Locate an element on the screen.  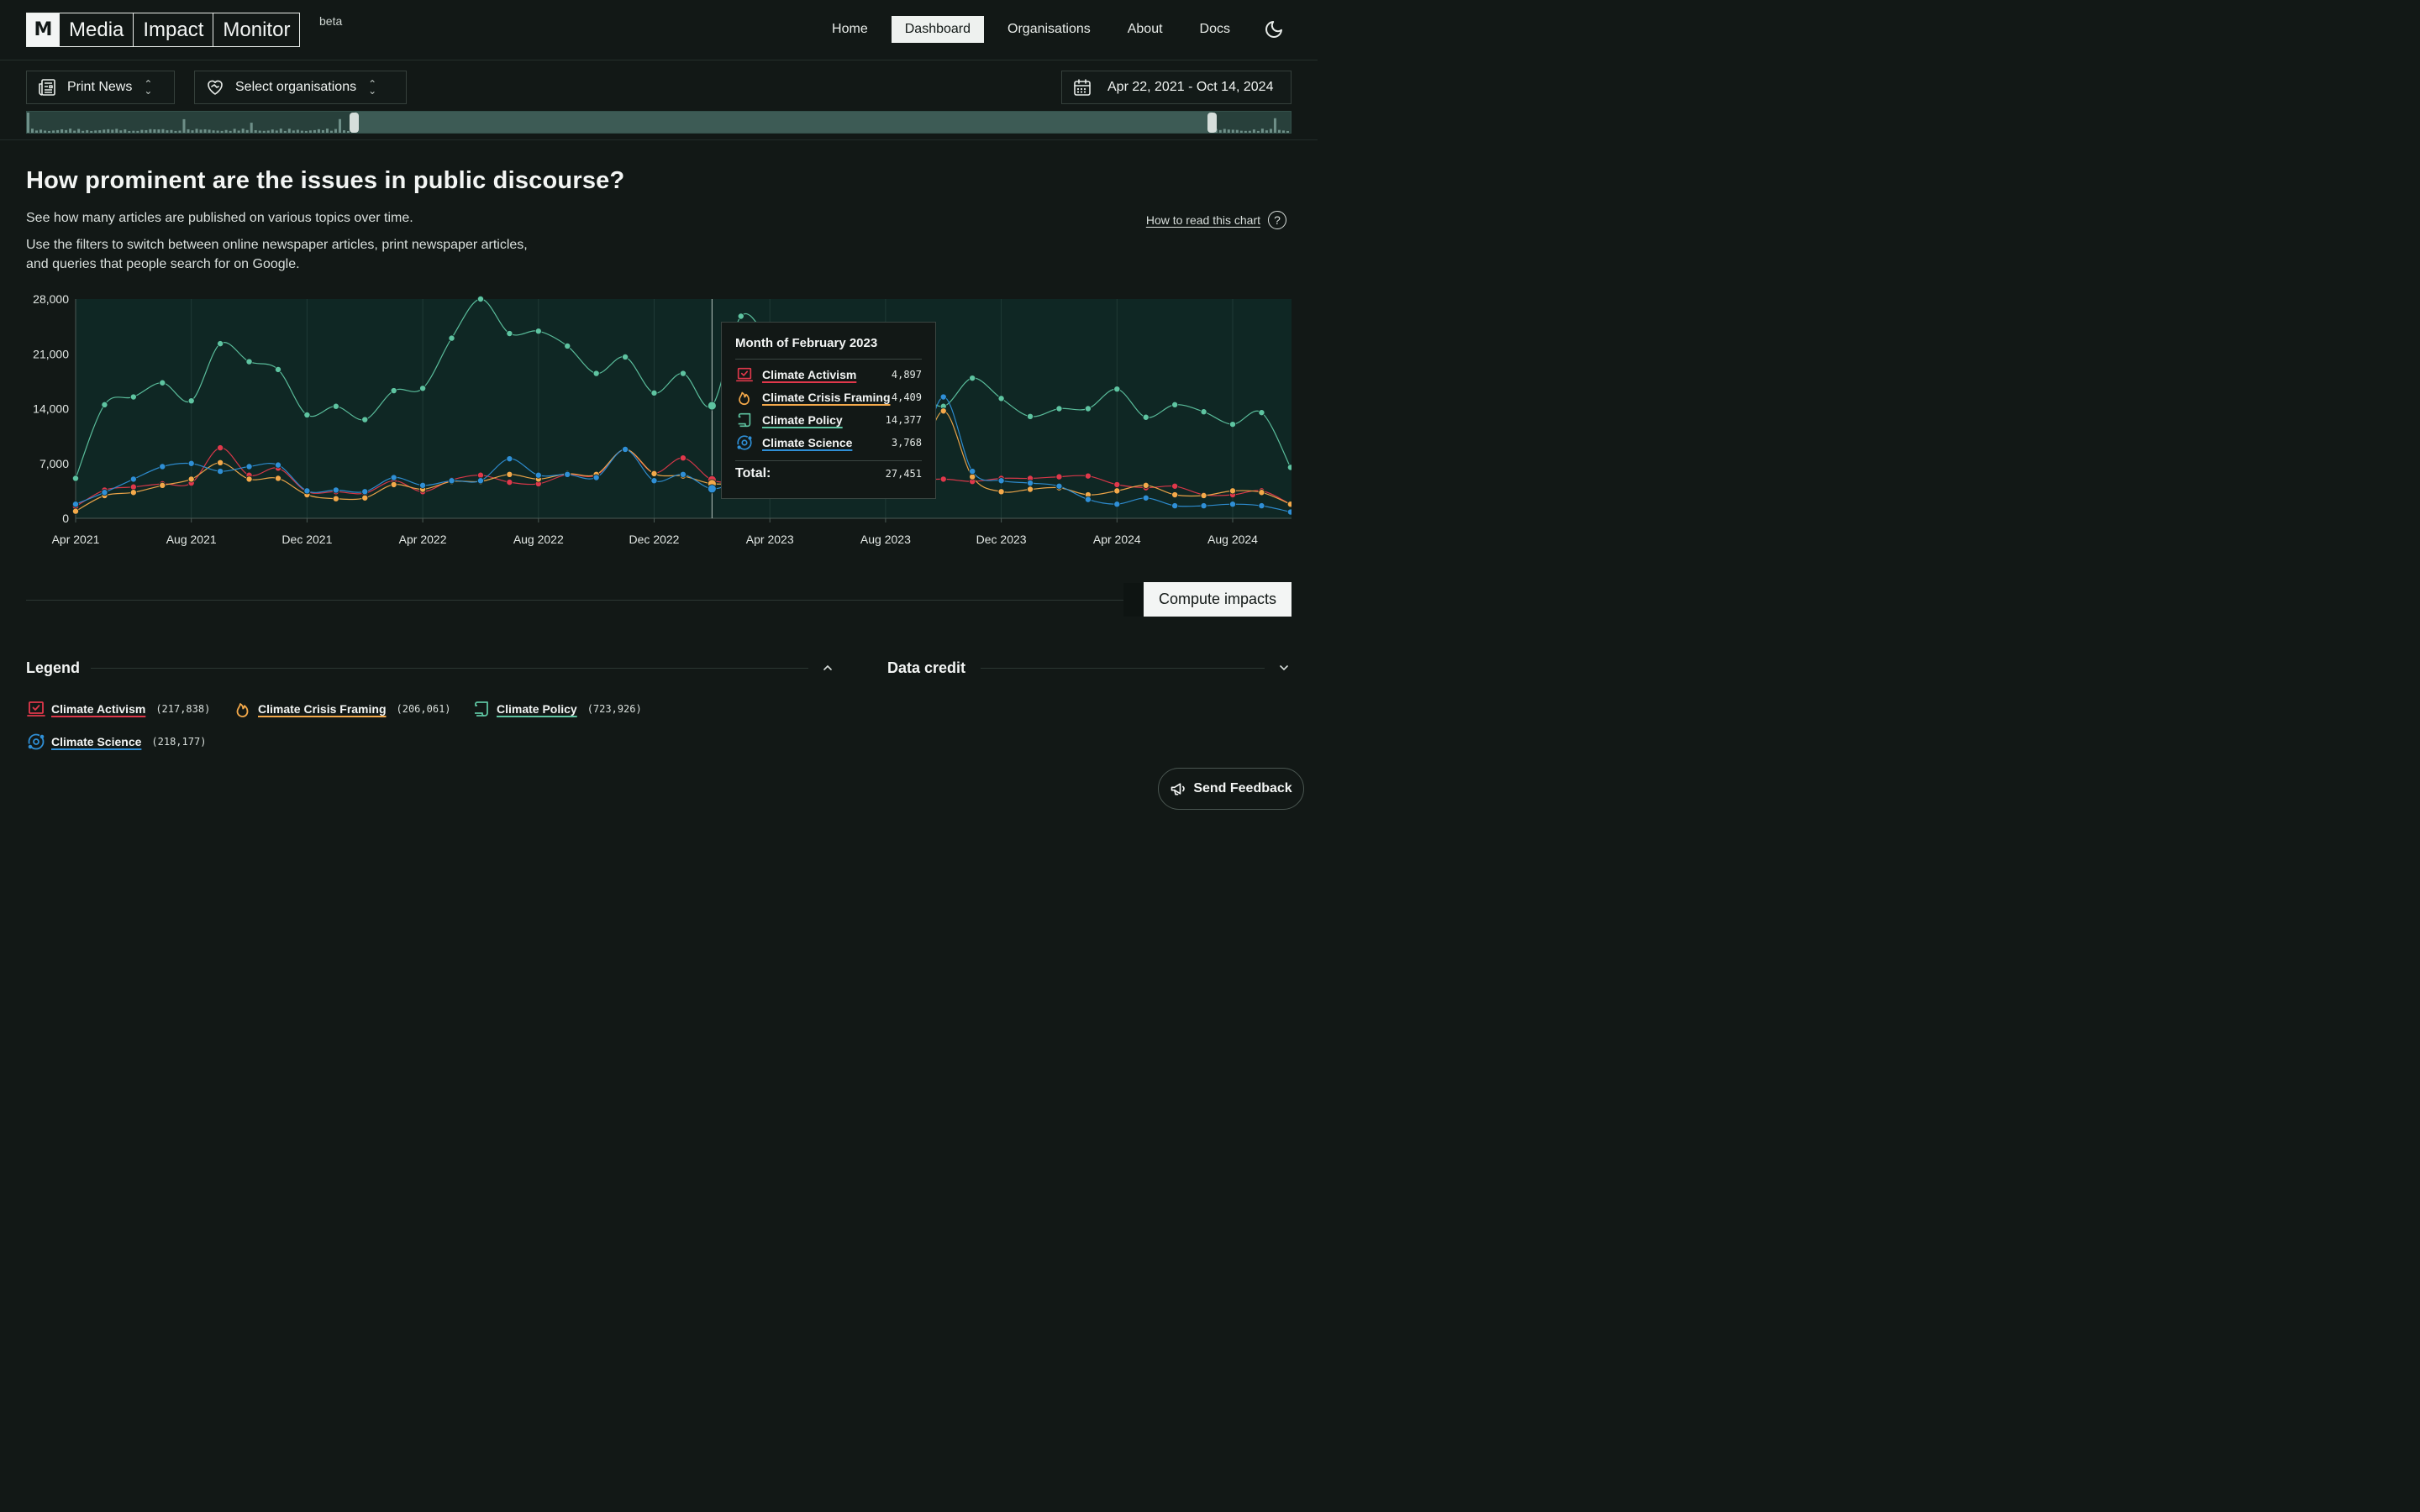
range-handle-start is located at coordinates (354, 123).